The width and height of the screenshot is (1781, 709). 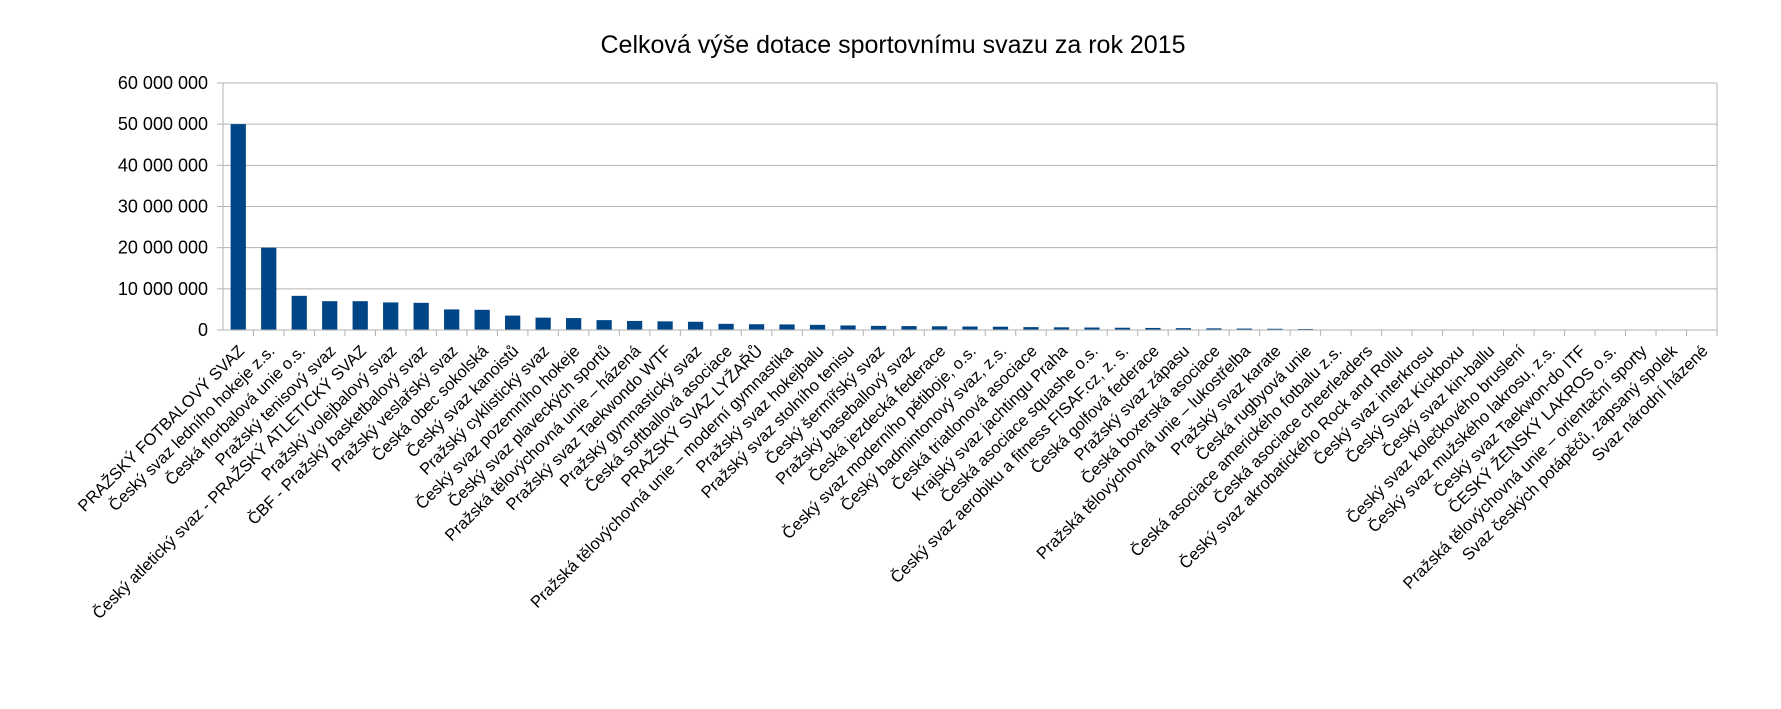 What do you see at coordinates (163, 248) in the screenshot?
I see `y-tick-label: 20 000 000` at bounding box center [163, 248].